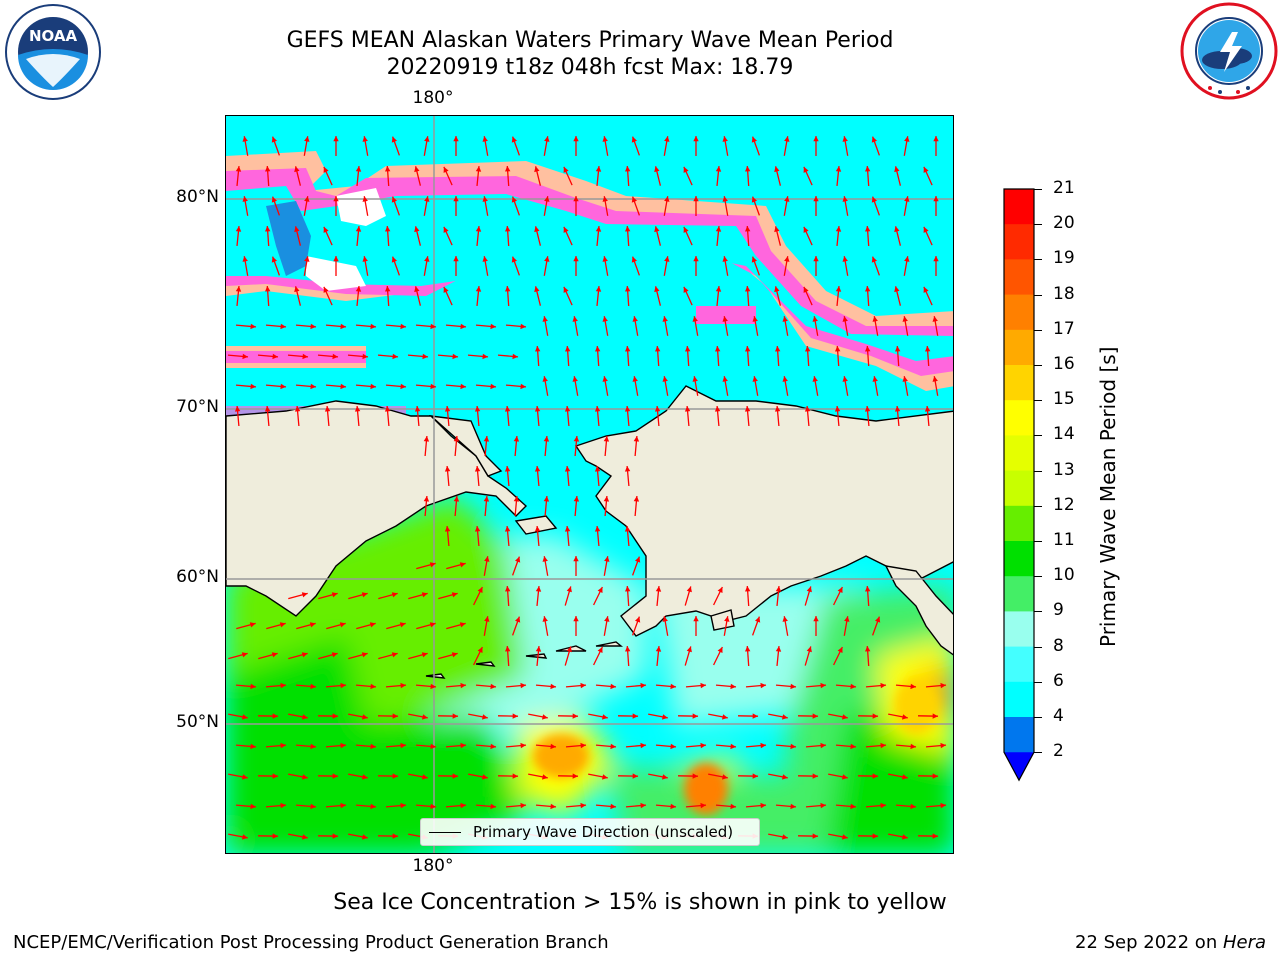 This screenshot has width=1280, height=960. Describe the element at coordinates (603, 832) in the screenshot. I see `legend-label: Primary Wave Direction (unscaled)` at that location.